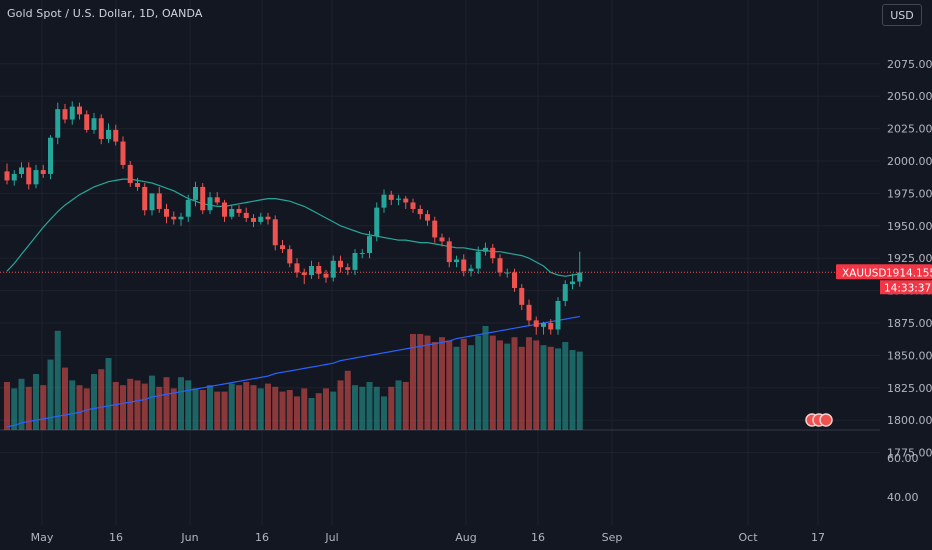 This screenshot has height=550, width=932. I want to click on currency-button: USD, so click(902, 15).